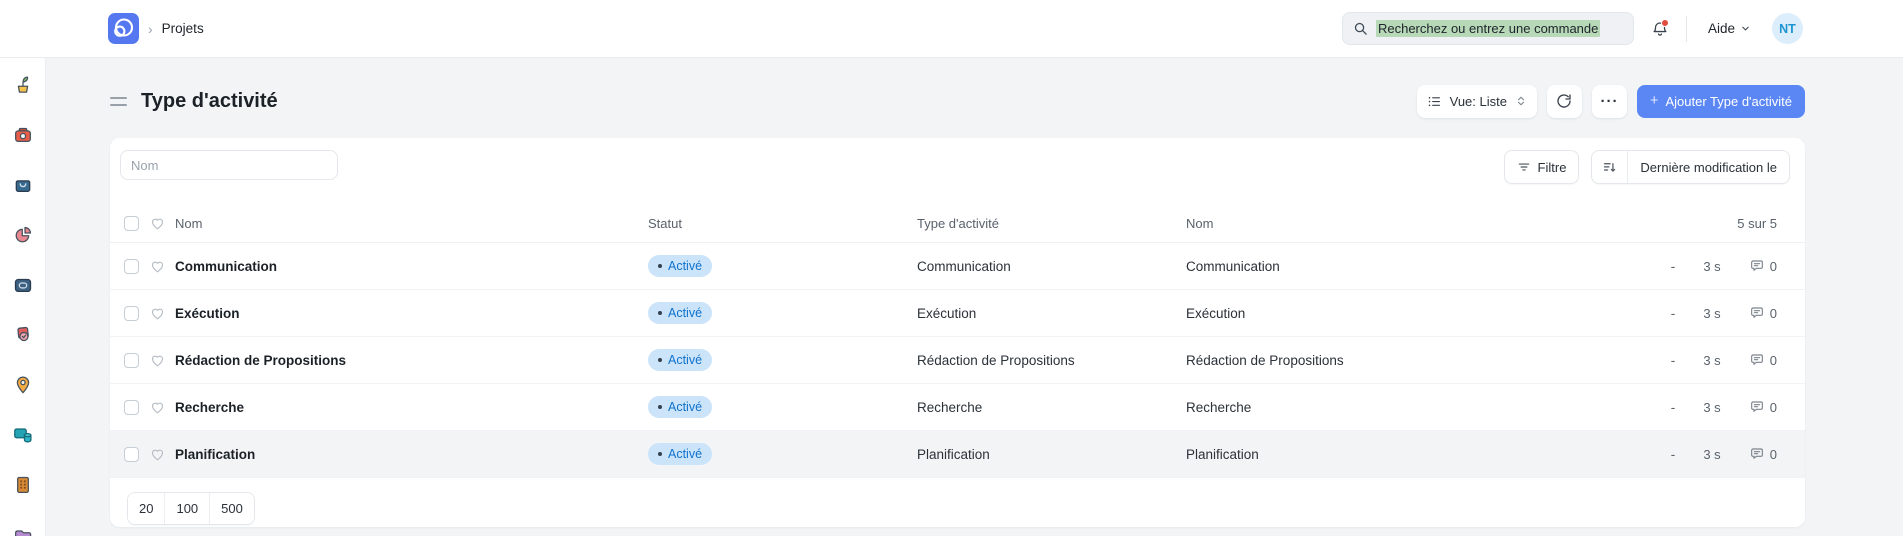 This screenshot has width=1903, height=536. I want to click on sort-descending-icon, so click(1610, 167).